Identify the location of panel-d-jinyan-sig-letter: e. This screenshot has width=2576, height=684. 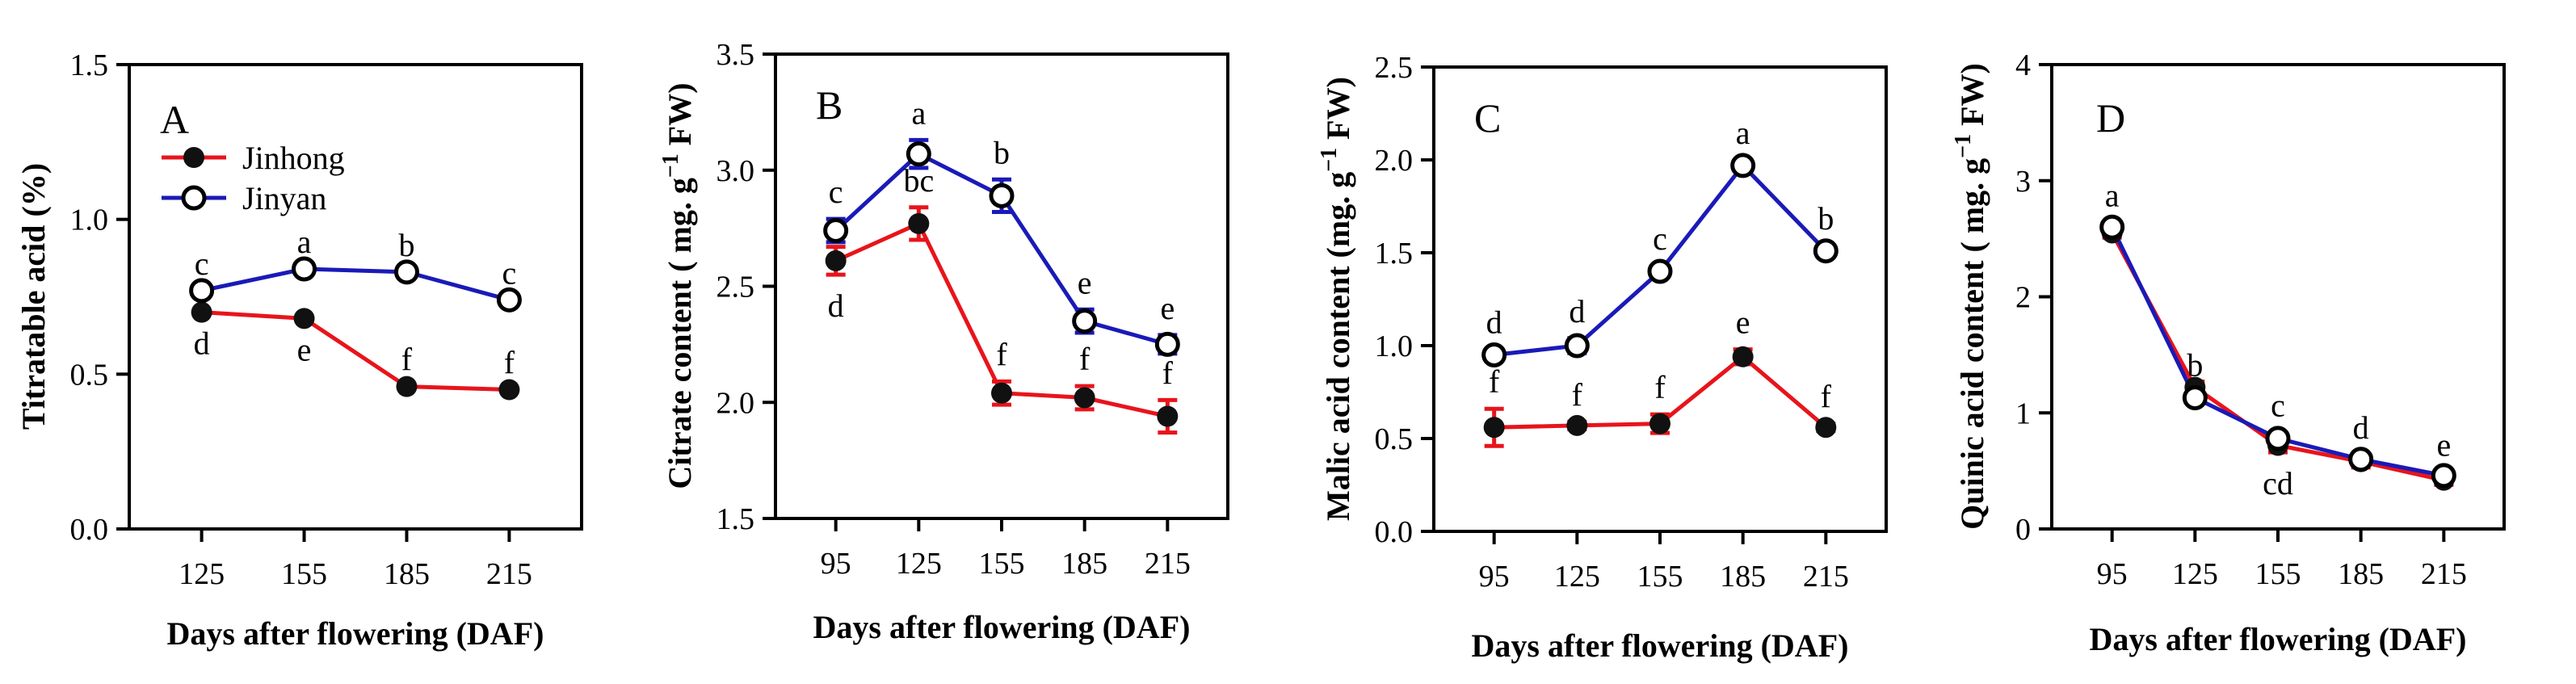
(2444, 445).